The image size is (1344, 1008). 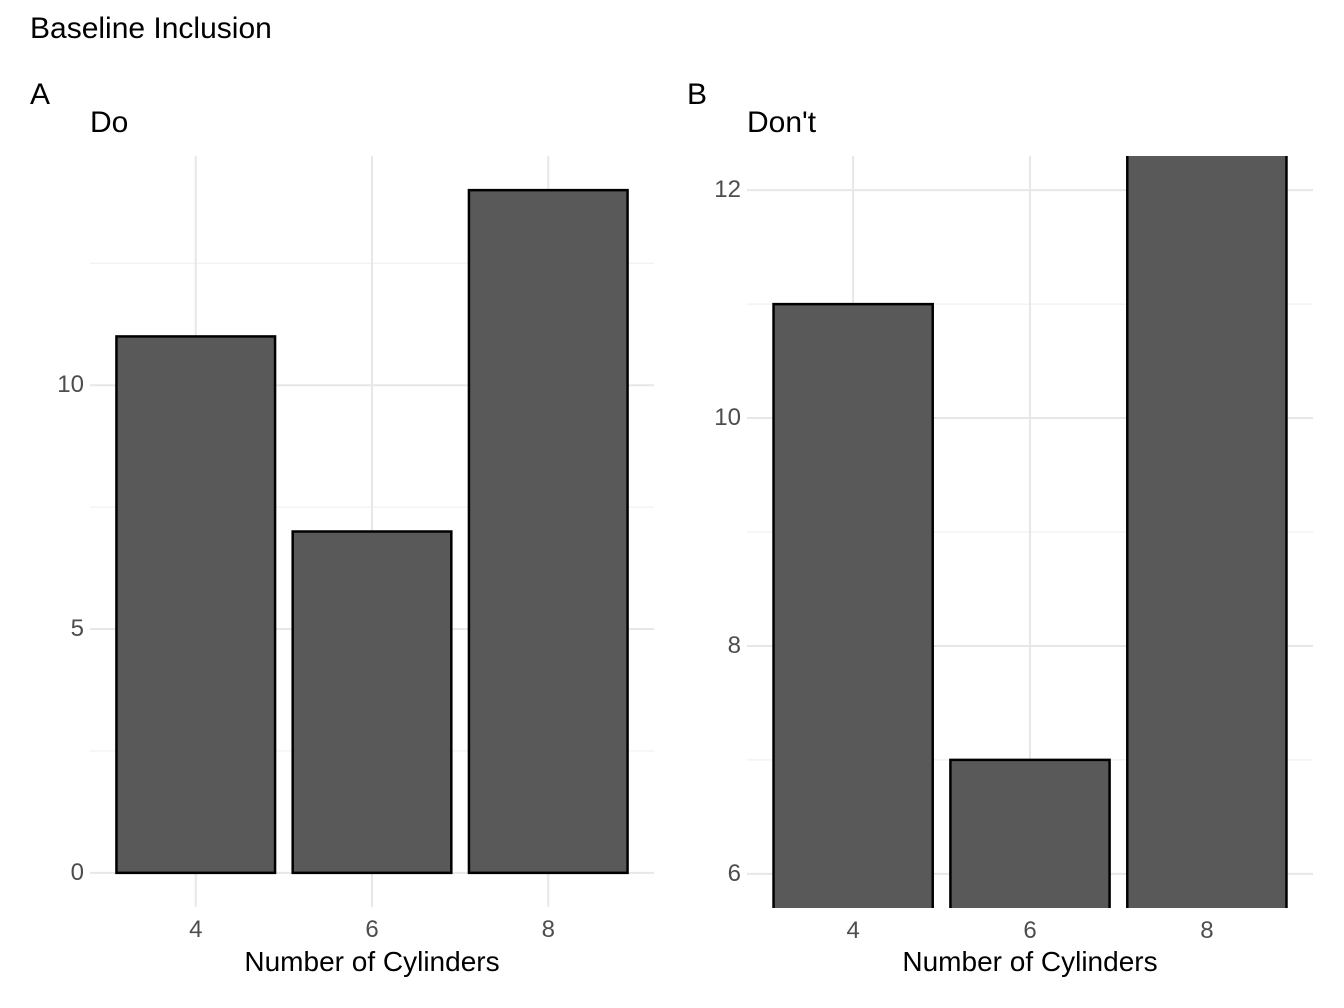 What do you see at coordinates (548, 929) in the screenshot?
I see `panel-a-x-tick-8: 8` at bounding box center [548, 929].